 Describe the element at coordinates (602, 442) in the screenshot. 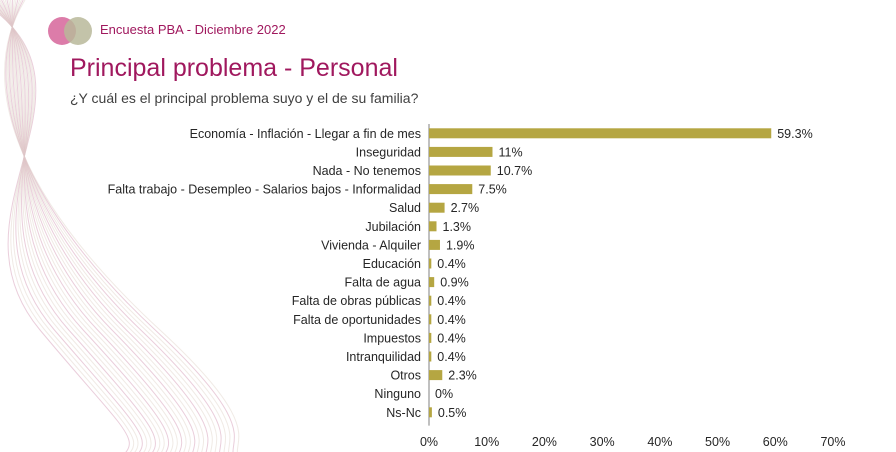

I see `x-tick-label: 30%` at that location.